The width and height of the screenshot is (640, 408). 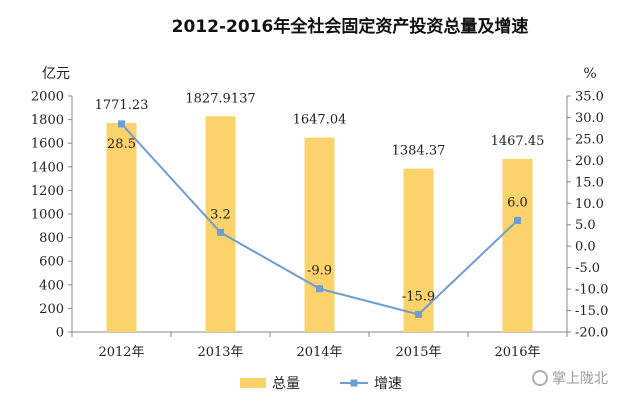 I want to click on x-tick-label: 2015年, so click(x=418, y=352).